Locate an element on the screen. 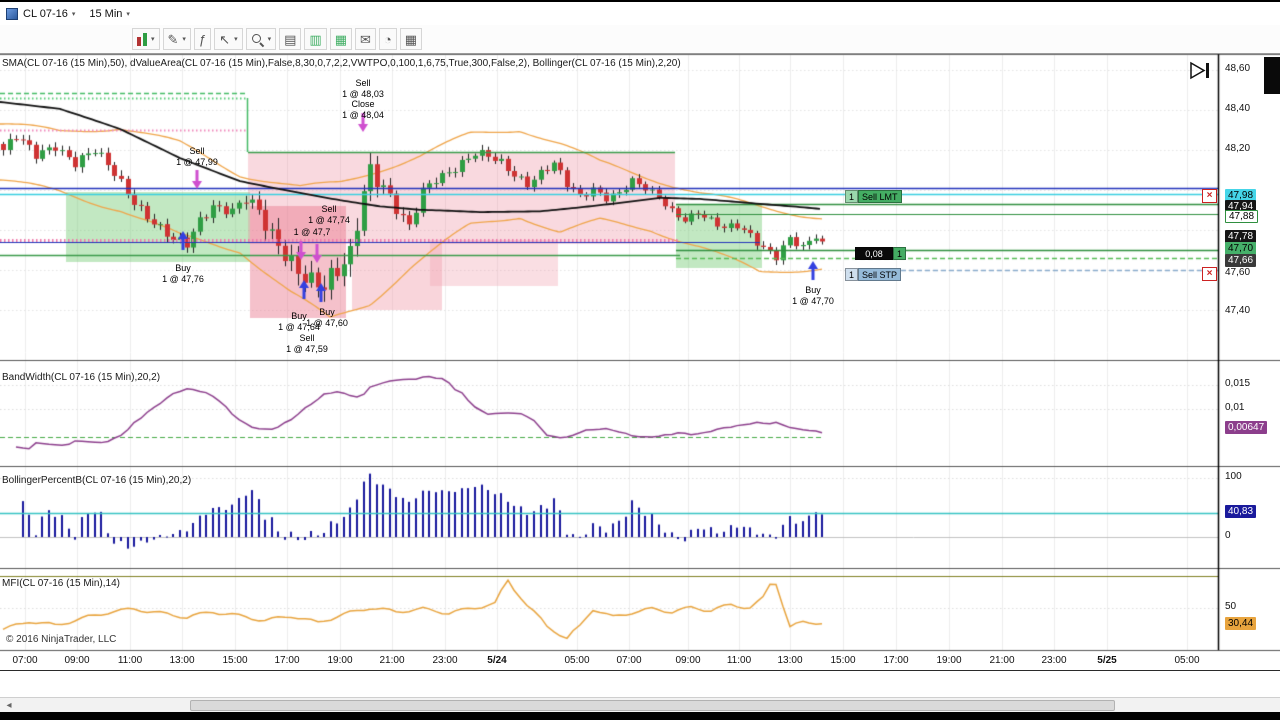 The image size is (1280, 720). instrument-label: CL 07-16 is located at coordinates (45, 13).